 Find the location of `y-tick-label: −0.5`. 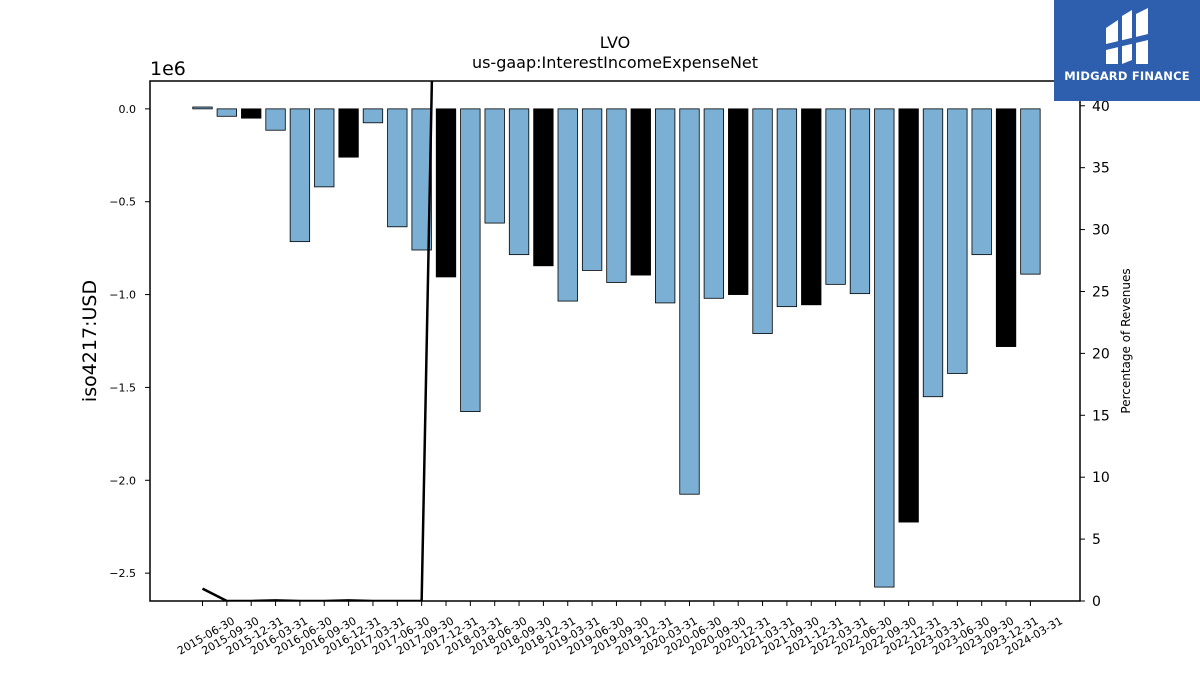

y-tick-label: −0.5 is located at coordinates (122, 202).